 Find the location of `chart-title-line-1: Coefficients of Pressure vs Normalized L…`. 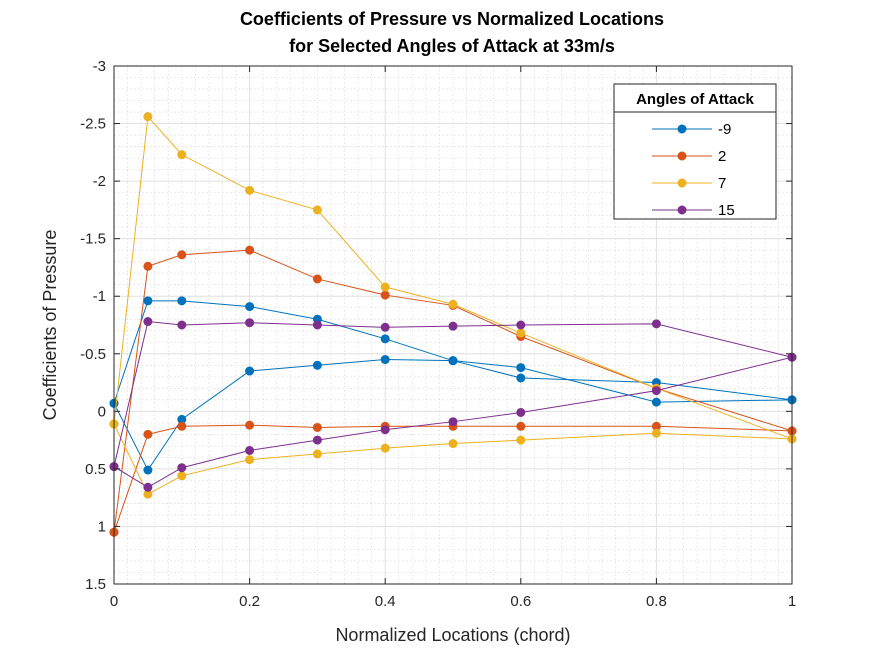

chart-title-line-1: Coefficients of Pressure vs Normalized L… is located at coordinates (452, 19).